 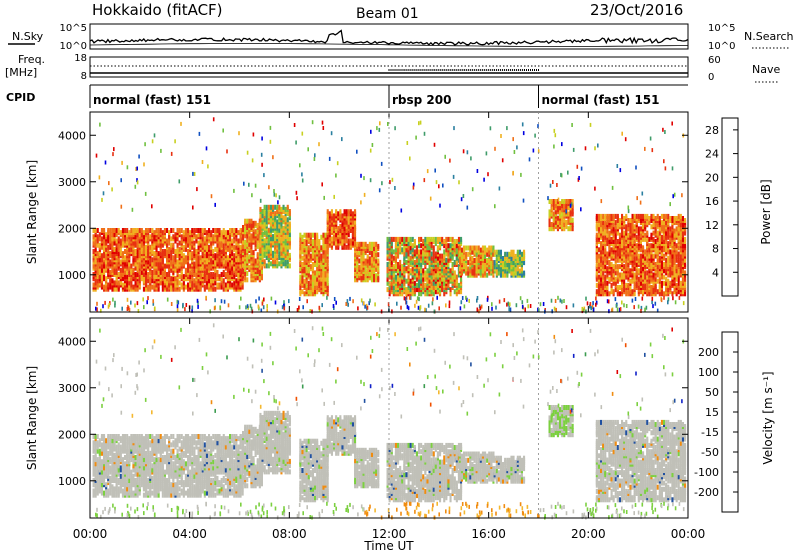 I want to click on date-title: 23/Oct/2016, so click(x=636, y=10).